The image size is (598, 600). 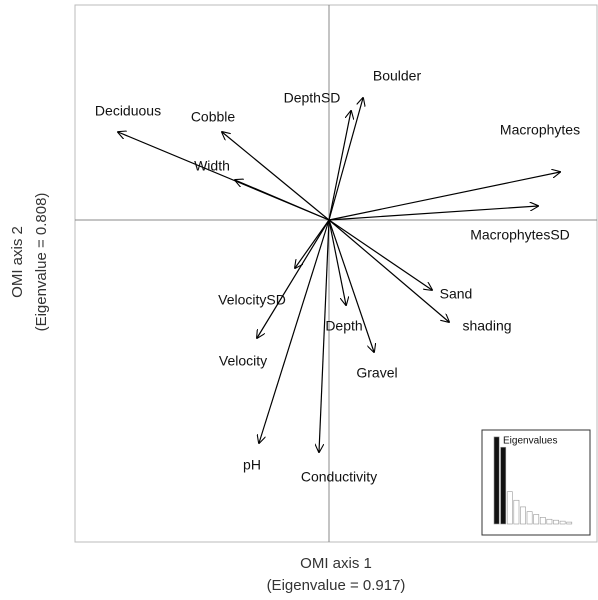 I want to click on variable-label: Velocity, so click(x=243, y=361).